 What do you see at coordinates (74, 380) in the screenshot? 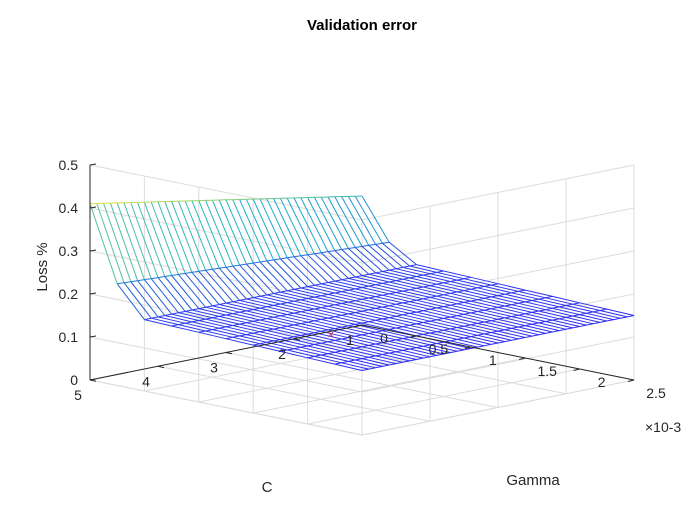
I see `z-tick-label: 0` at bounding box center [74, 380].